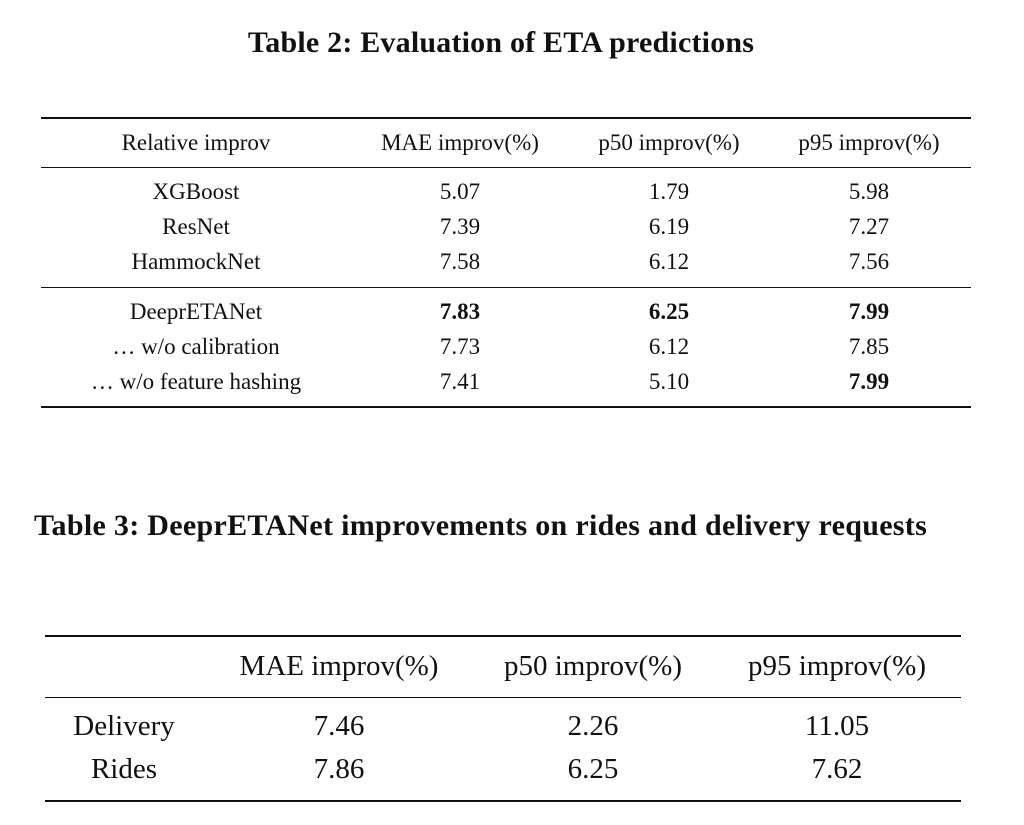  Describe the element at coordinates (460, 226) in the screenshot. I see `table2-row-resnet-mae: 7.39` at that location.